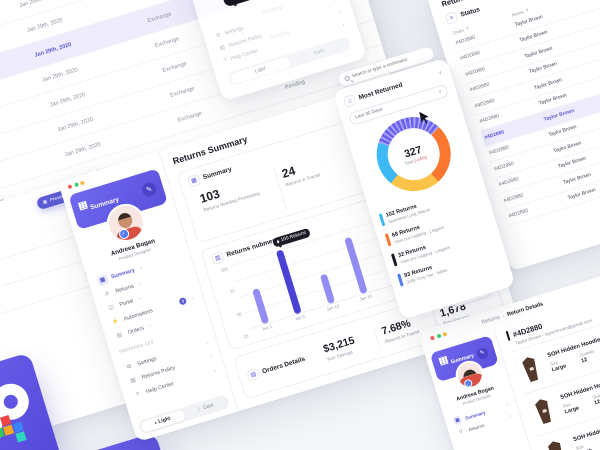 The image size is (600, 450). I want to click on count-badge: 9, so click(183, 301).